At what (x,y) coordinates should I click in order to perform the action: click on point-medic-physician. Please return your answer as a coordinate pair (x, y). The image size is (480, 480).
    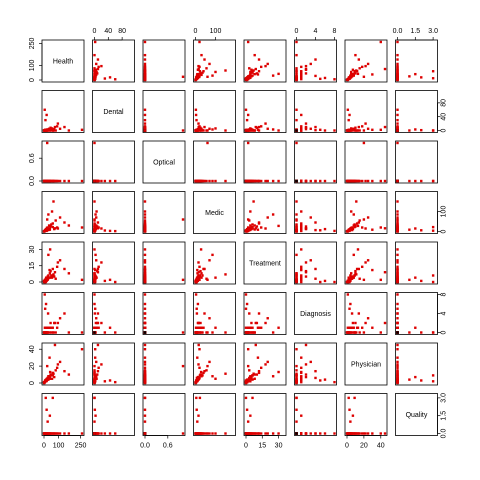
    Looking at the image, I should click on (385, 228).